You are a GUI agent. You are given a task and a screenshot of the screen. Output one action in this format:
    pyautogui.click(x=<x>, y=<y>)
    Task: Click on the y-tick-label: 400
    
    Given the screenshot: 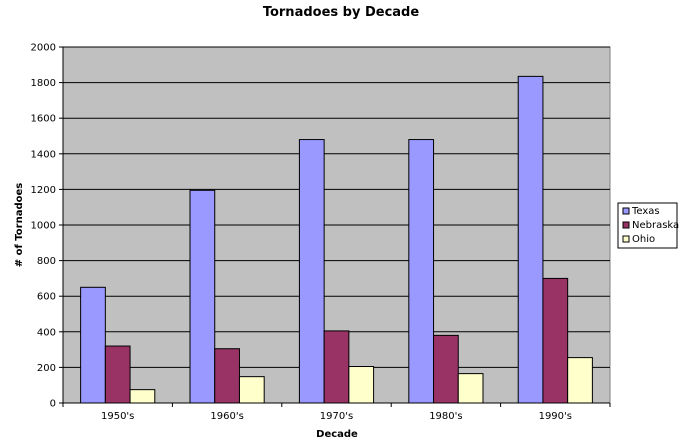 What is the action you would take?
    pyautogui.click(x=46, y=332)
    